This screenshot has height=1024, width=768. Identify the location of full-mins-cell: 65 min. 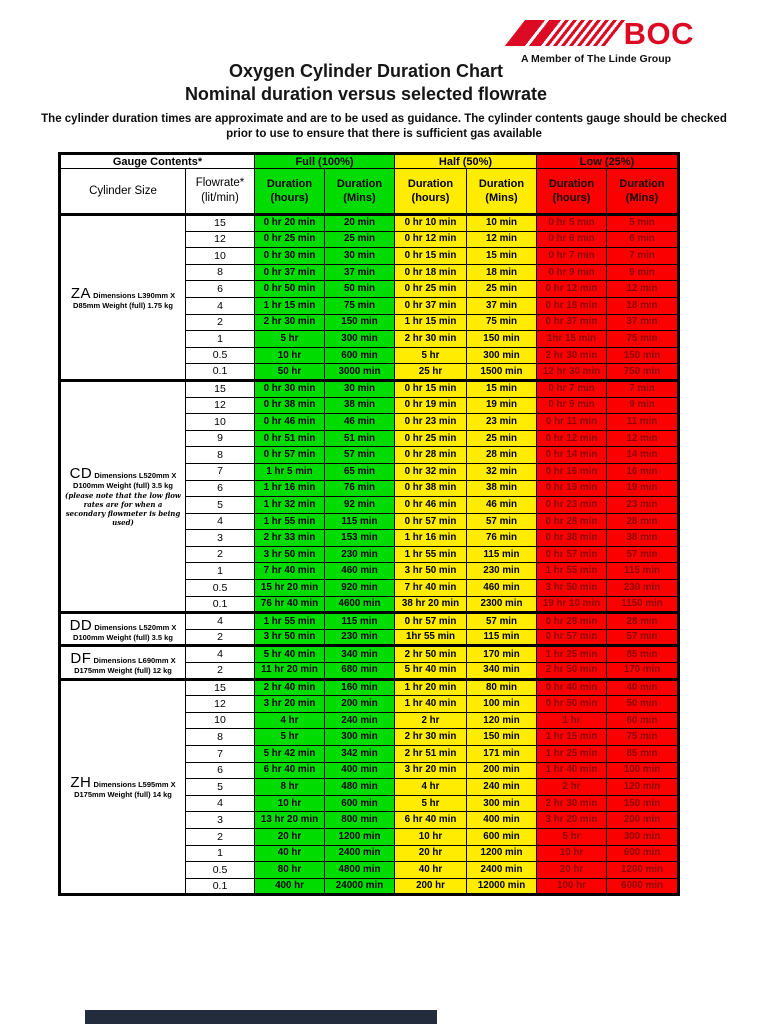
(359, 471).